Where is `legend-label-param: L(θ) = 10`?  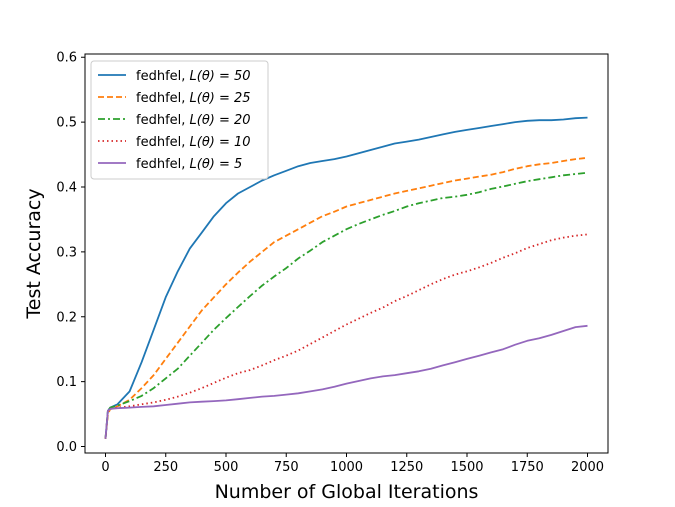 legend-label-param: L(θ) = 10 is located at coordinates (220, 142).